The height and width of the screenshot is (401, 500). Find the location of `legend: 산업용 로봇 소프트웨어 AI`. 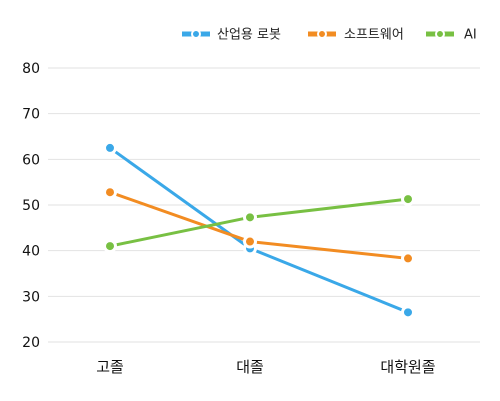

legend: 산업용 로봇 소프트웨어 AI is located at coordinates (329, 35).